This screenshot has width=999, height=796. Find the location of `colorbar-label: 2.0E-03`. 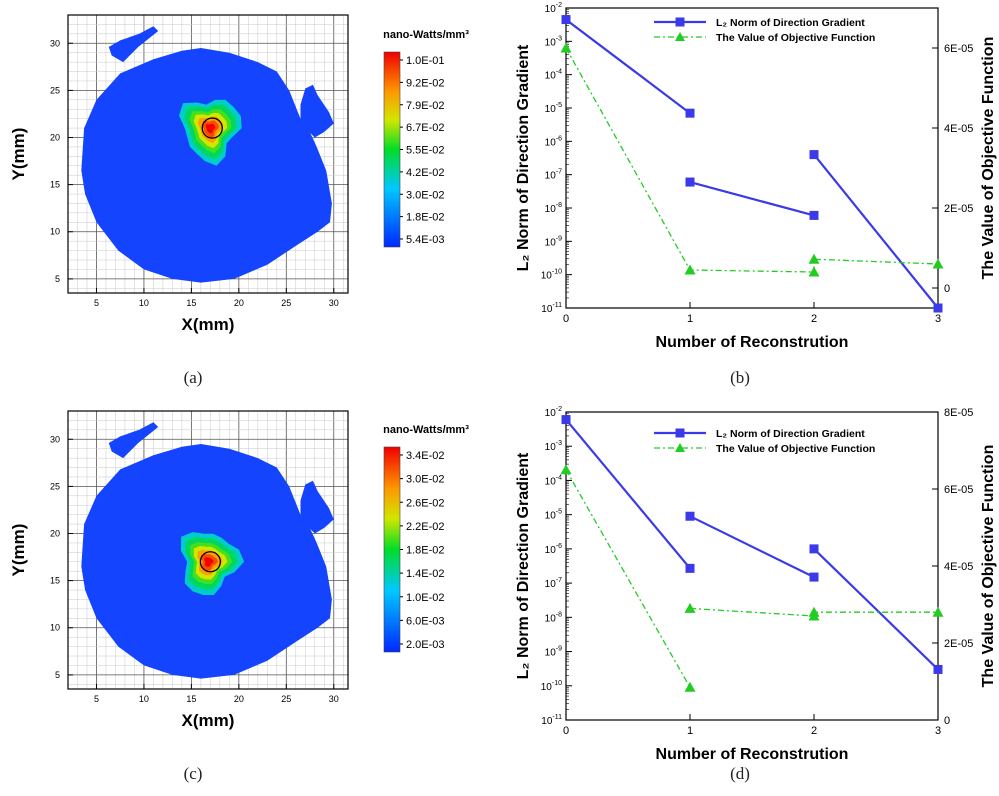

colorbar-label: 2.0E-03 is located at coordinates (425, 645).